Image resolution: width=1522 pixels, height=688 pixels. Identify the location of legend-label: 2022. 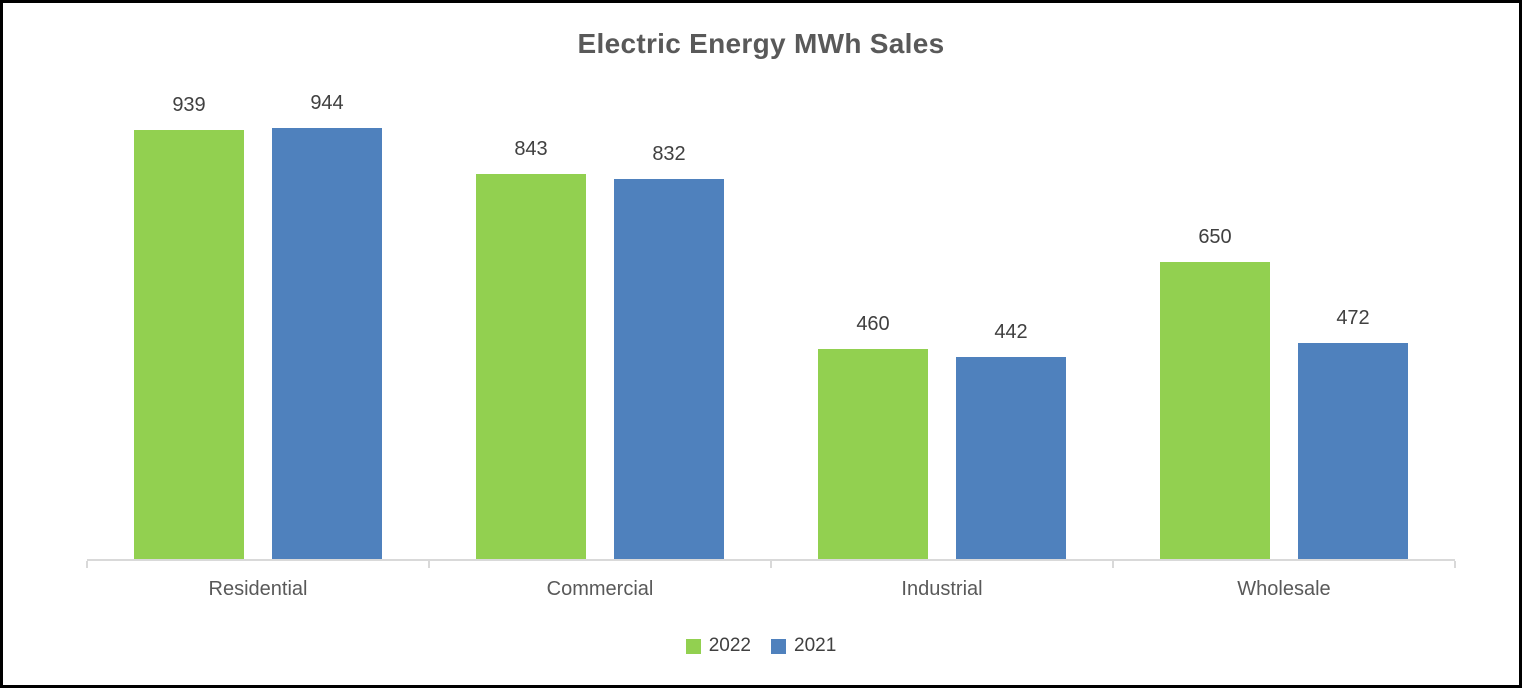
(729, 645).